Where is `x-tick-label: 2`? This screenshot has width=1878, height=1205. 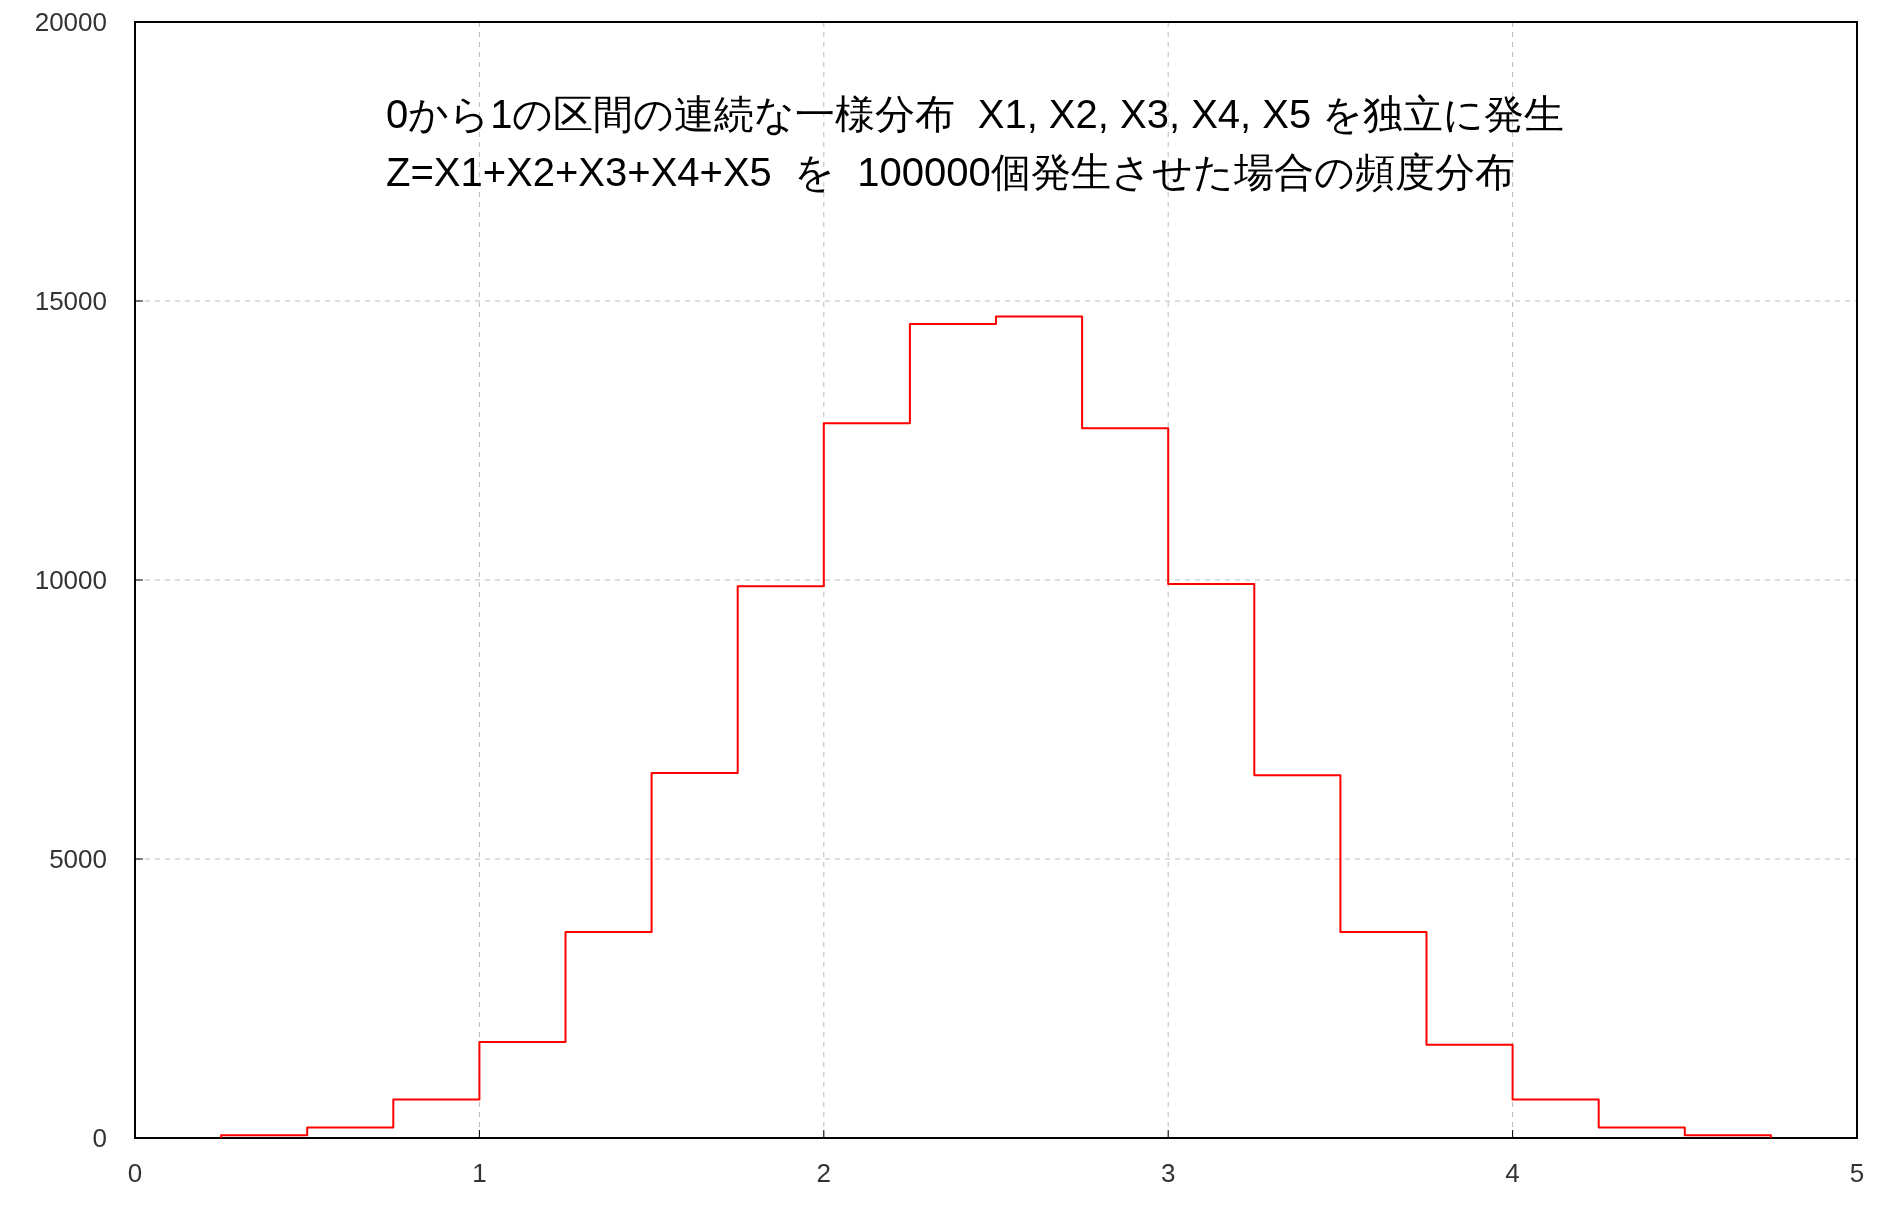 x-tick-label: 2 is located at coordinates (824, 1173).